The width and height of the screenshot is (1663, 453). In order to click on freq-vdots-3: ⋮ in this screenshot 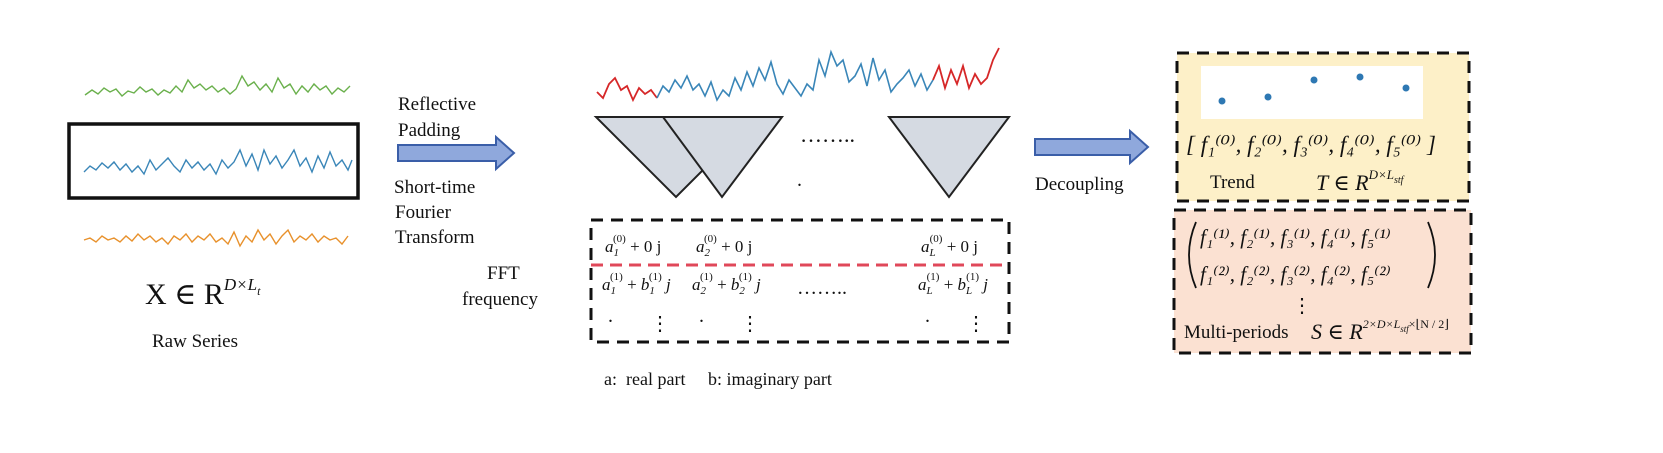, I will do `click(976, 324)`.